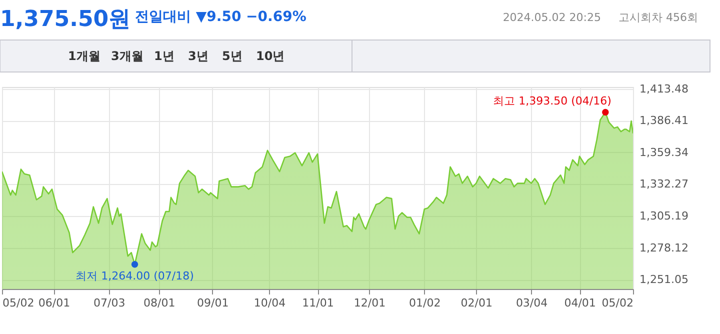 The image size is (720, 334). I want to click on y-tick-label: 1,305.19, so click(664, 215).